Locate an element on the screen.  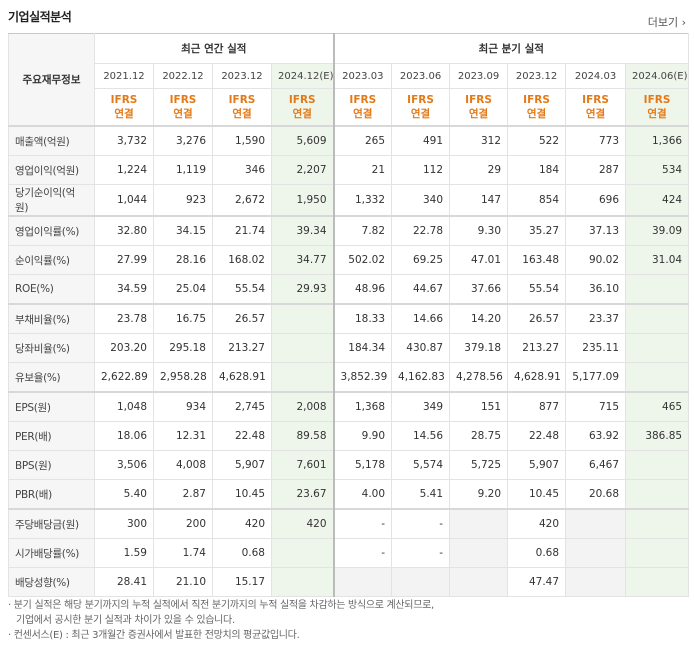
table-cell: 465 is located at coordinates (657, 406).